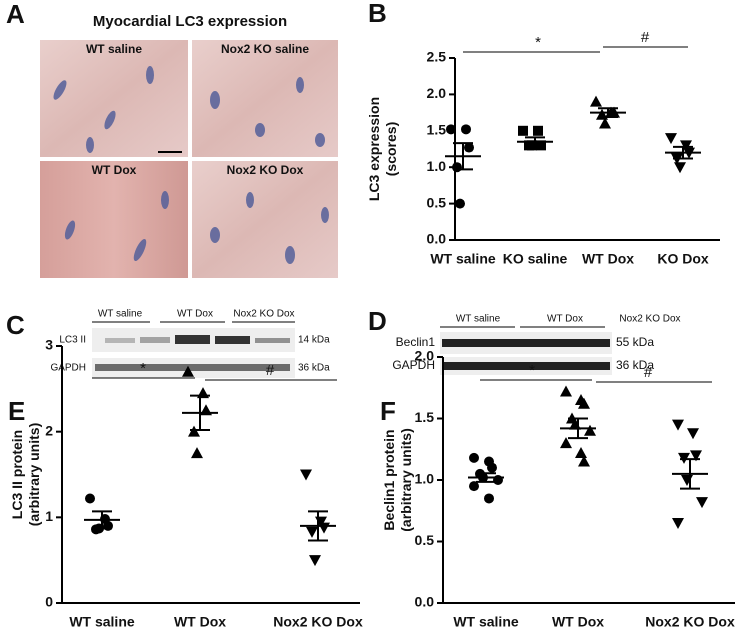  I want to click on panel-label: C, so click(15, 325).